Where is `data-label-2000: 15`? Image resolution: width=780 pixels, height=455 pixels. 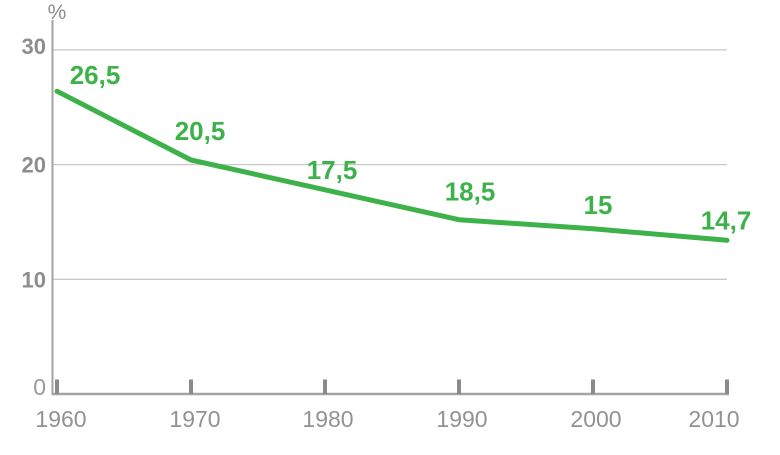
data-label-2000: 15 is located at coordinates (598, 205).